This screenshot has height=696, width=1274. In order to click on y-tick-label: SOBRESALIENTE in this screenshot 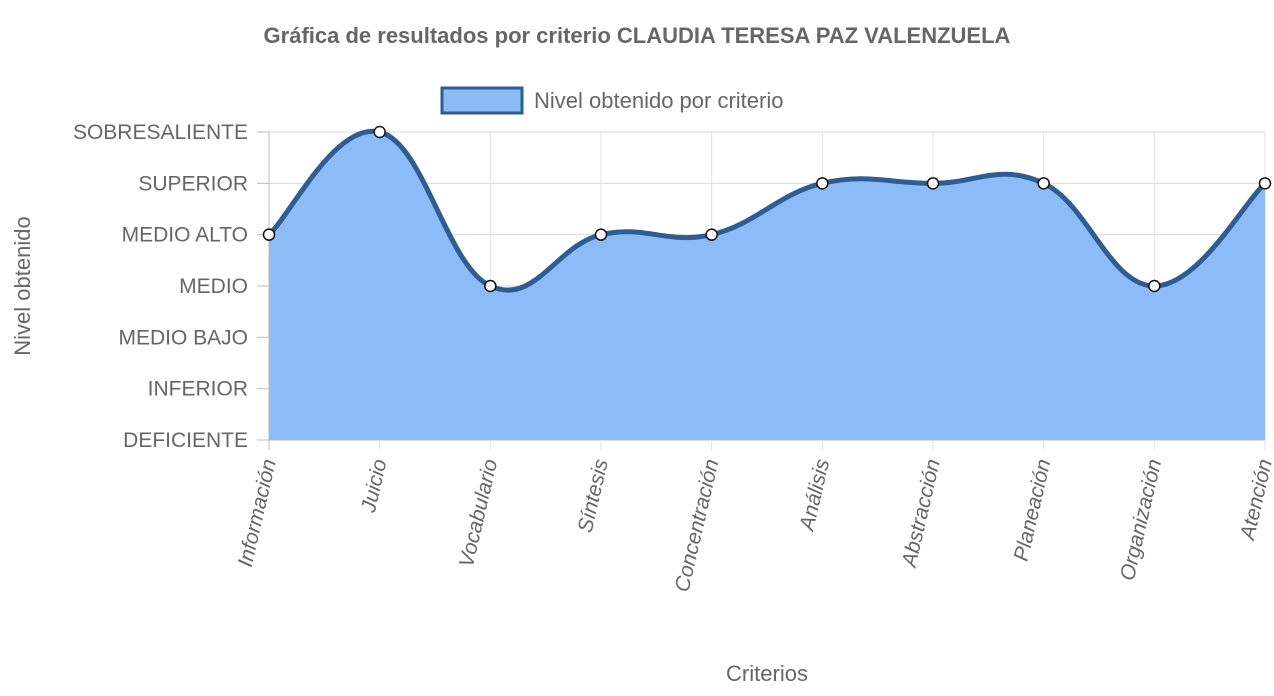, I will do `click(160, 132)`.